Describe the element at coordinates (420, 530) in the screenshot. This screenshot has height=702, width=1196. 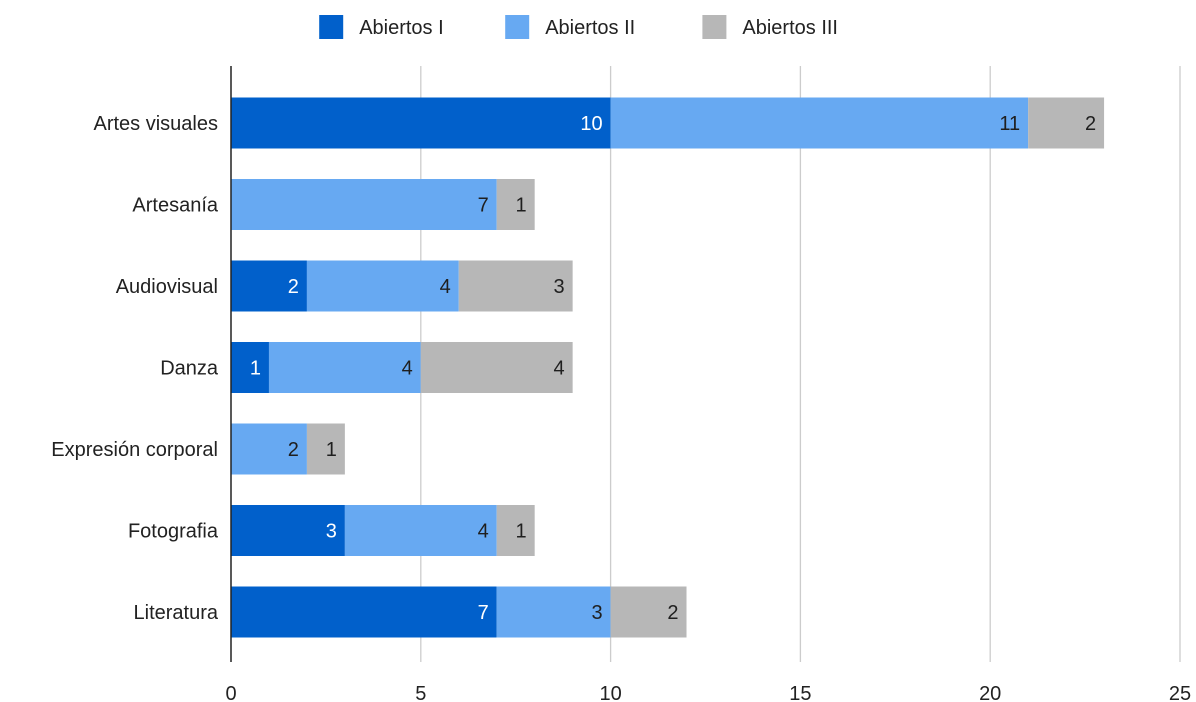
I see `bar-abiertos-ii-fotografia` at that location.